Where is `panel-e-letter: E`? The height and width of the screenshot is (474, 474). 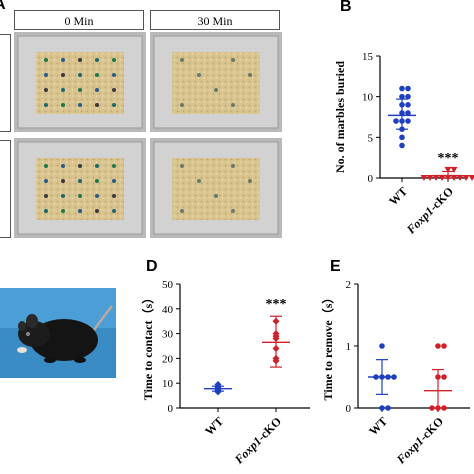 panel-e-letter: E is located at coordinates (335, 266).